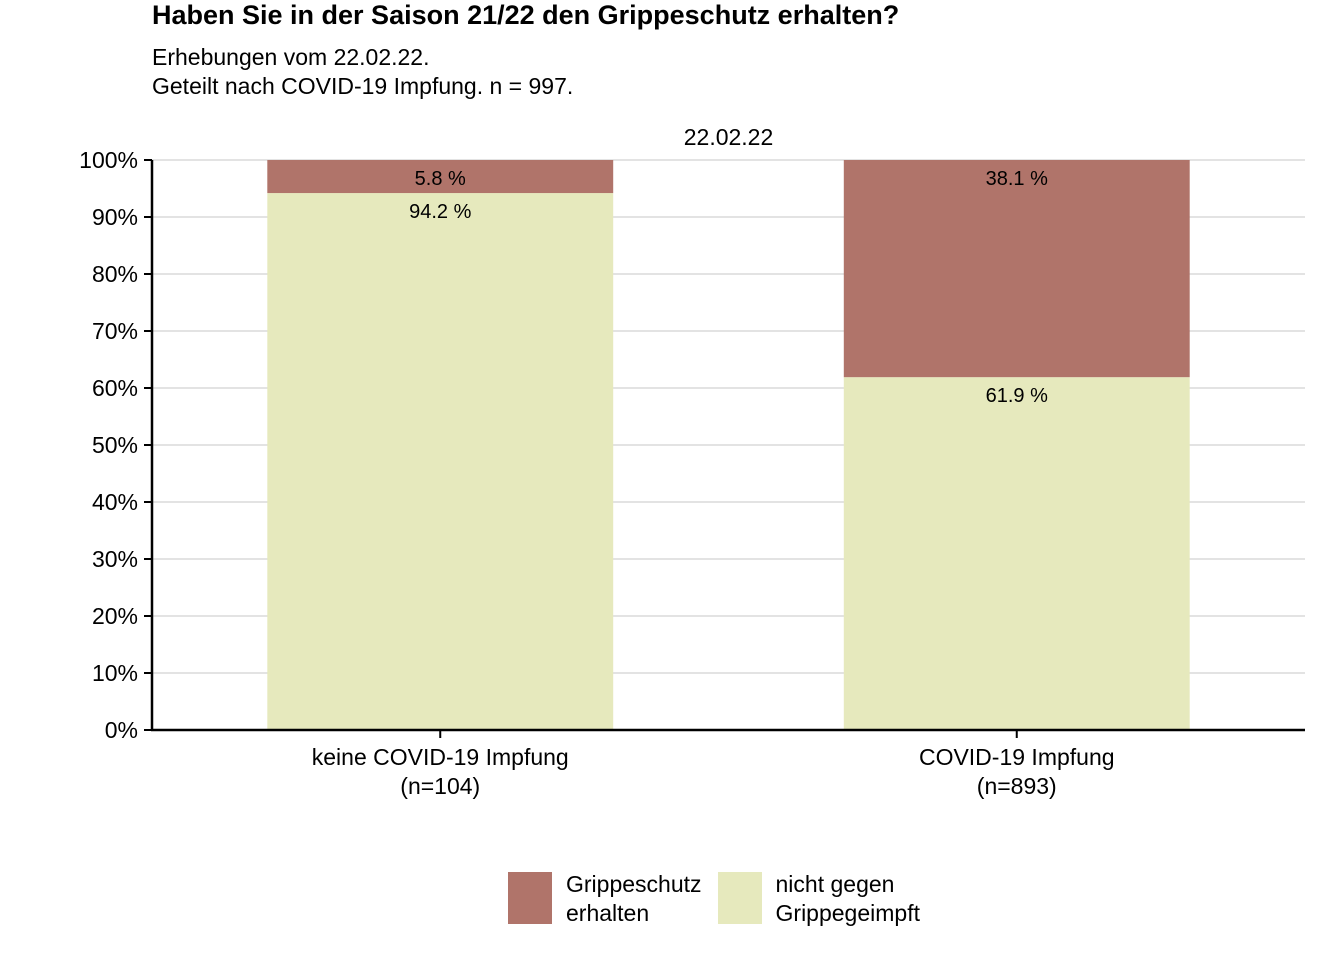 The image size is (1344, 960). What do you see at coordinates (729, 137) in the screenshot?
I see `facet-label: 22.02.22` at bounding box center [729, 137].